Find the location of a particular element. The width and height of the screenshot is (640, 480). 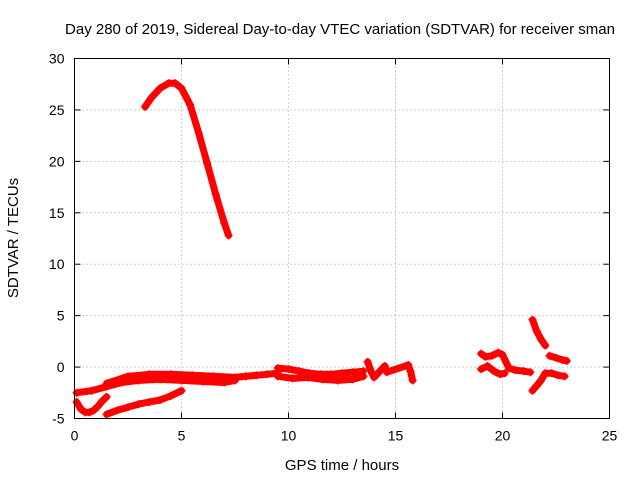

series-midday-lower is located at coordinates (320, 378).